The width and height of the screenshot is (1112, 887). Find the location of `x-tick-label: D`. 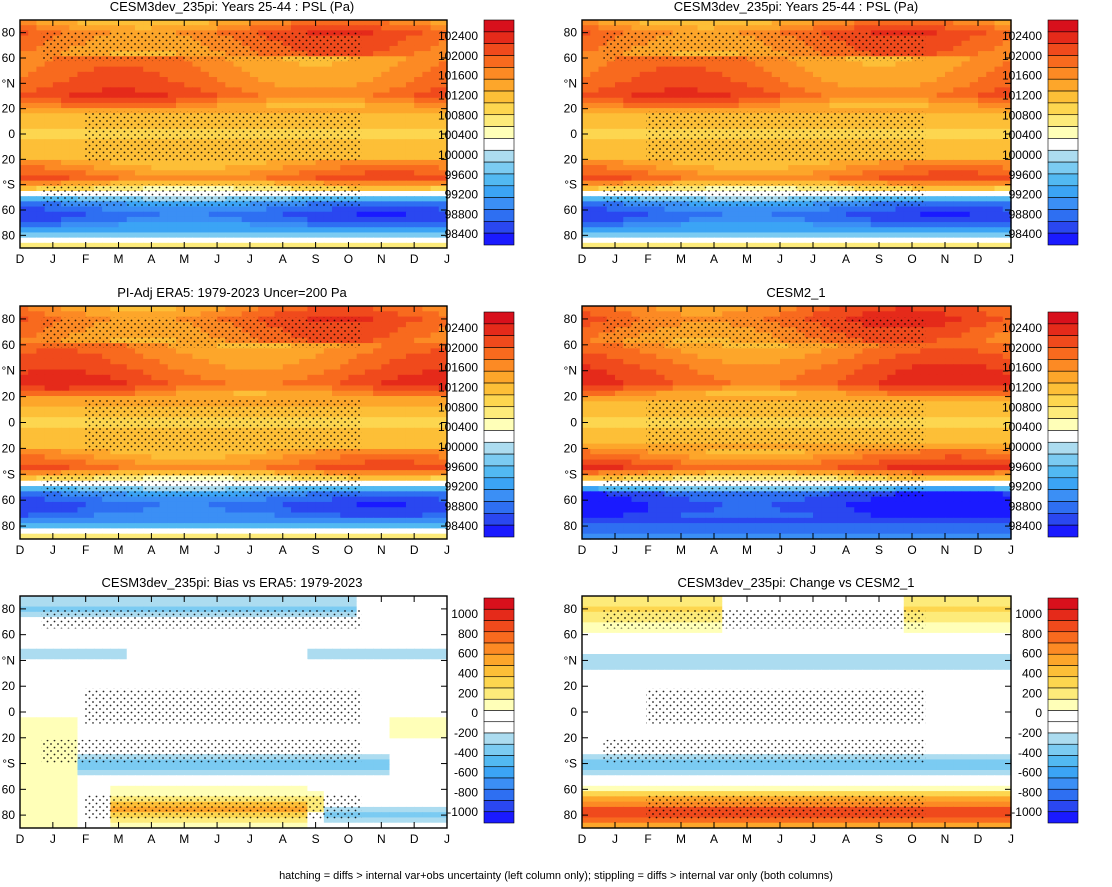

x-tick-label: D is located at coordinates (582, 259).